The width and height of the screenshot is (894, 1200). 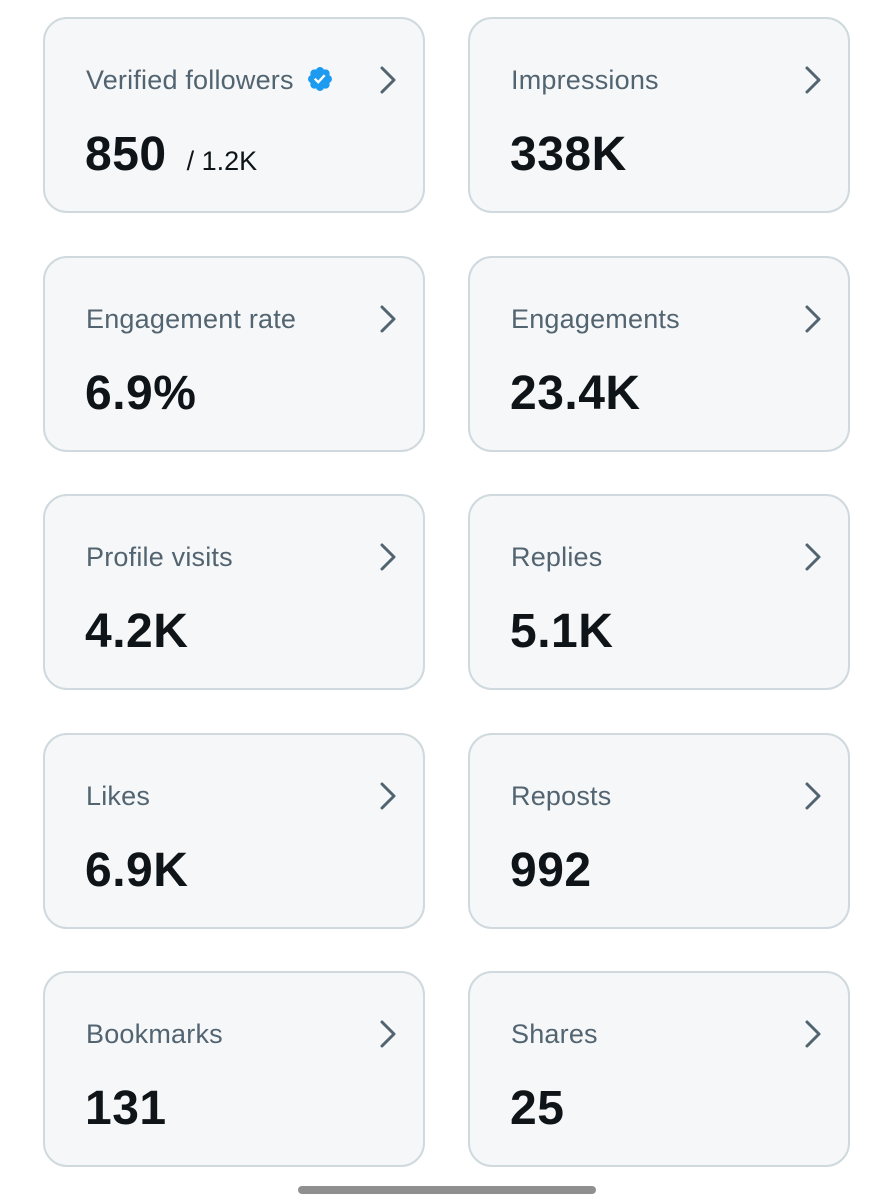 What do you see at coordinates (551, 870) in the screenshot?
I see `card-value: 992` at bounding box center [551, 870].